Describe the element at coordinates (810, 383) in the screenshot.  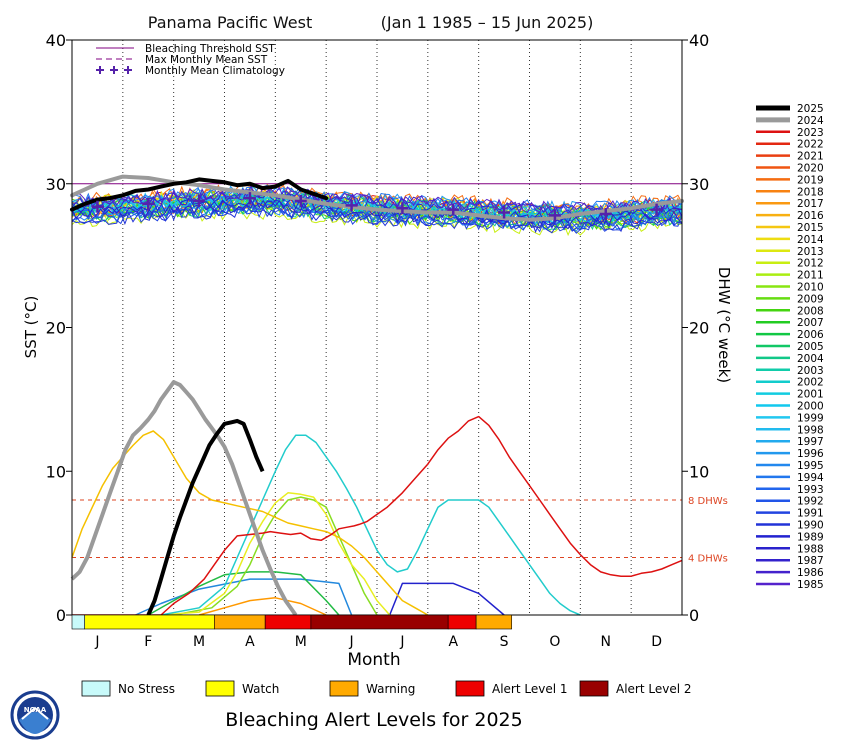
I see `year-legend-label: 2002` at that location.